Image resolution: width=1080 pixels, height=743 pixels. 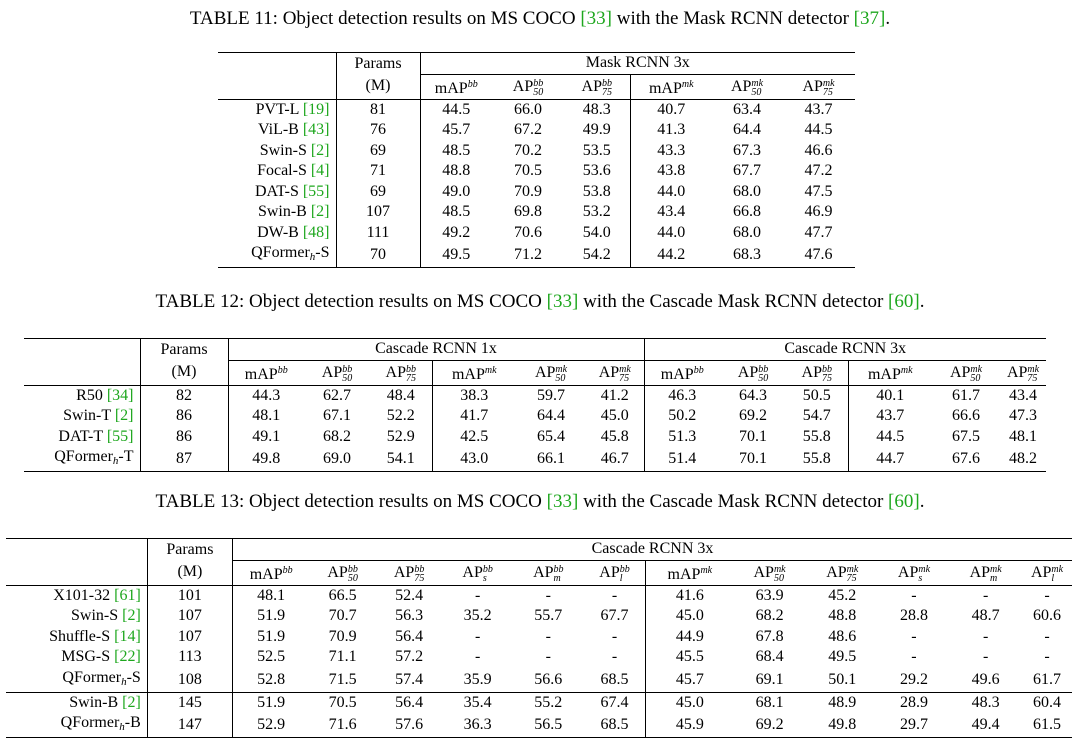 What do you see at coordinates (95, 636) in the screenshot?
I see `model-name: Shuffle-S [14]` at bounding box center [95, 636].